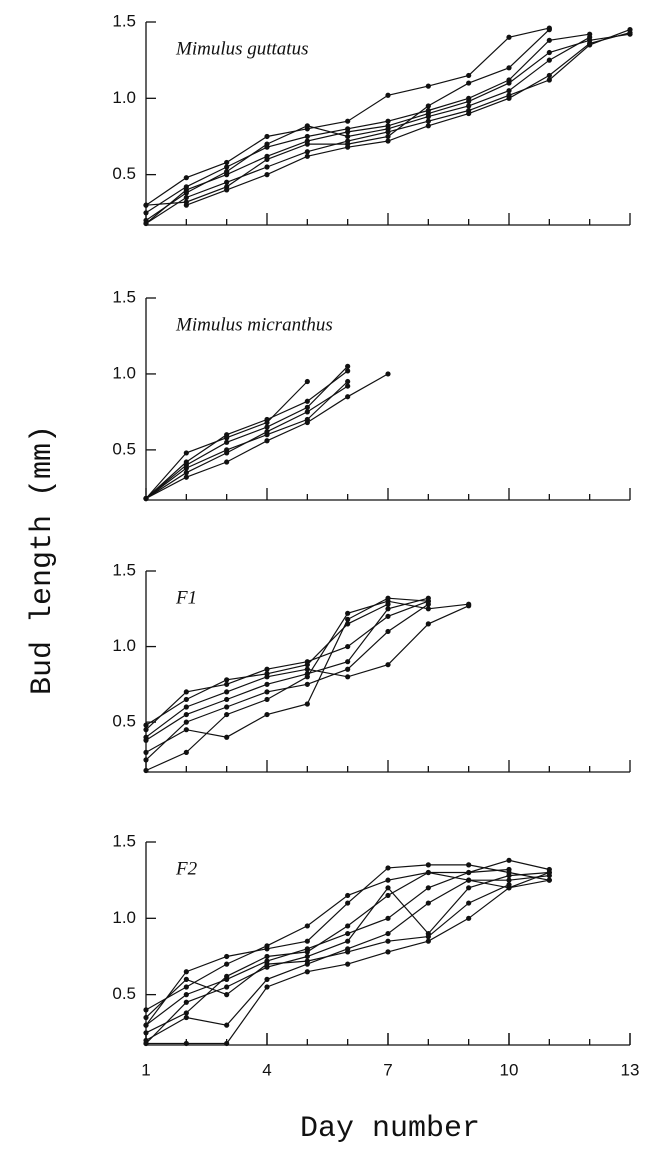 This screenshot has height=1169, width=659. Describe the element at coordinates (124, 645) in the screenshot. I see `y-tick-label: 1.0` at that location.